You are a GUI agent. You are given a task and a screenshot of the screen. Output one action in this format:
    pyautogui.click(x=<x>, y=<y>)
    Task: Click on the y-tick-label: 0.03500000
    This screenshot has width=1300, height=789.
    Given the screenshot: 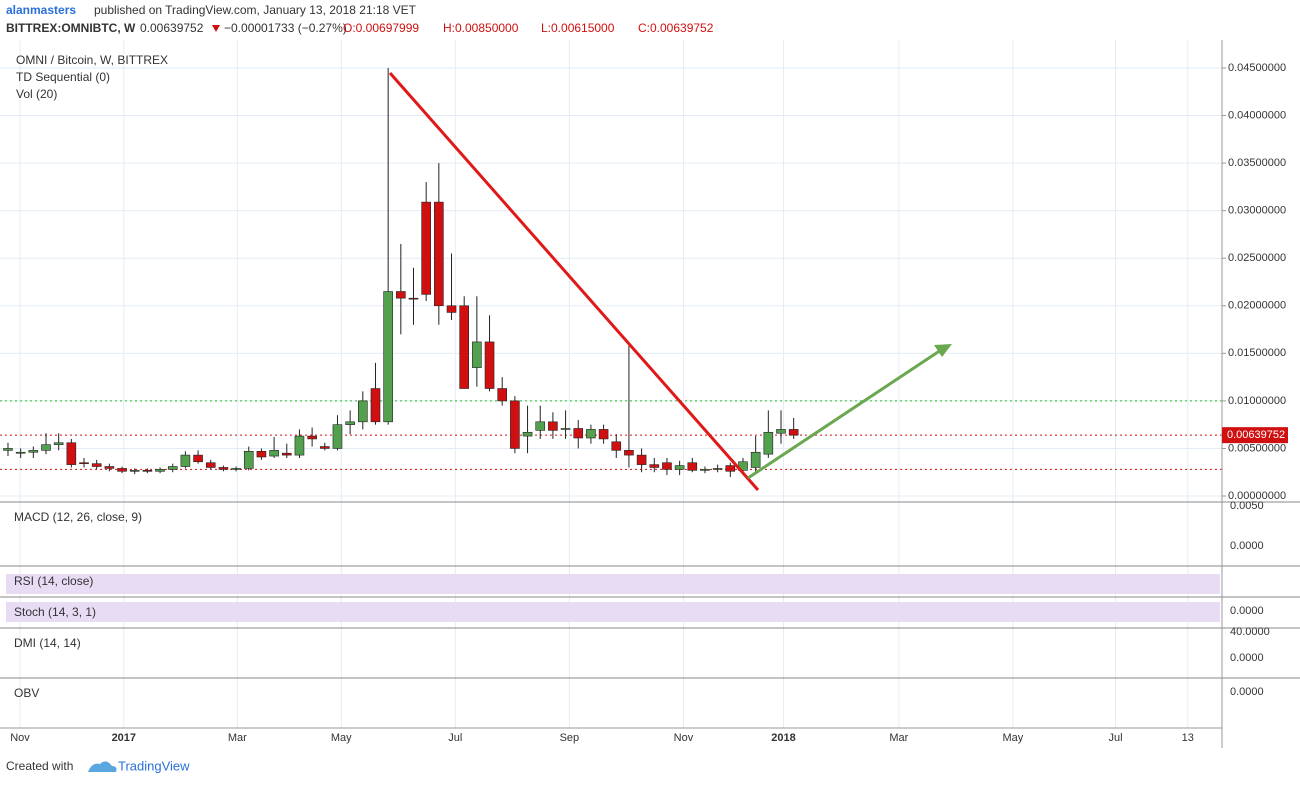 What is the action you would take?
    pyautogui.click(x=1257, y=163)
    